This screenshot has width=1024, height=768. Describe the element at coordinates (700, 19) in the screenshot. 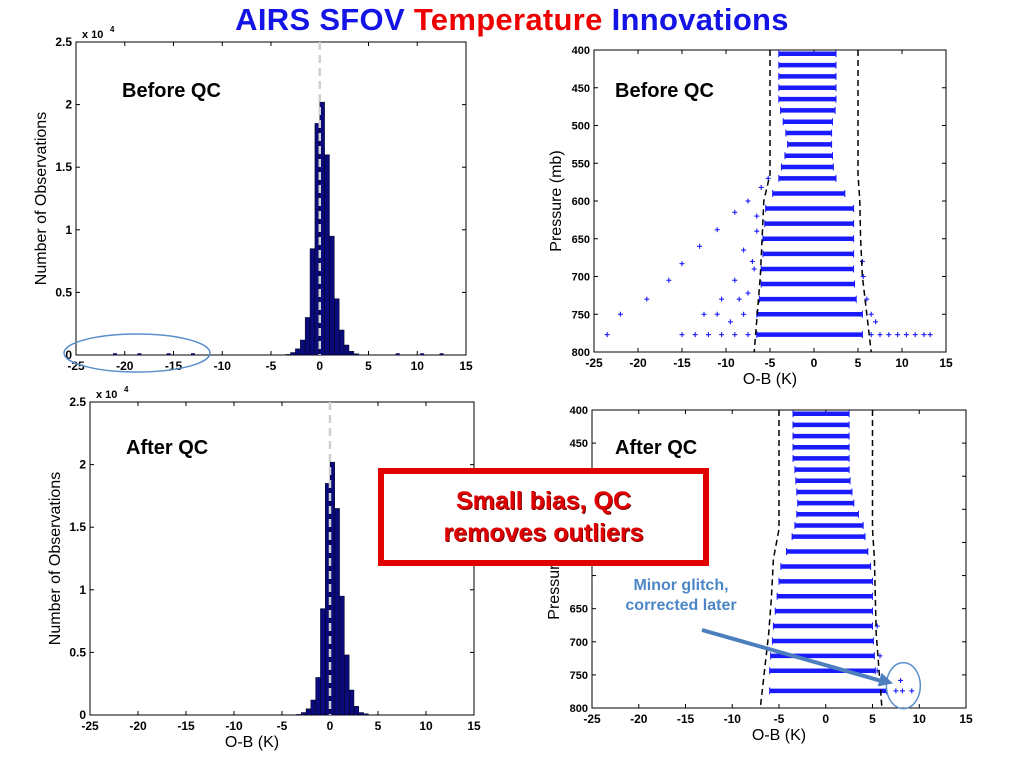

I see `title-part-3: Innovations` at that location.